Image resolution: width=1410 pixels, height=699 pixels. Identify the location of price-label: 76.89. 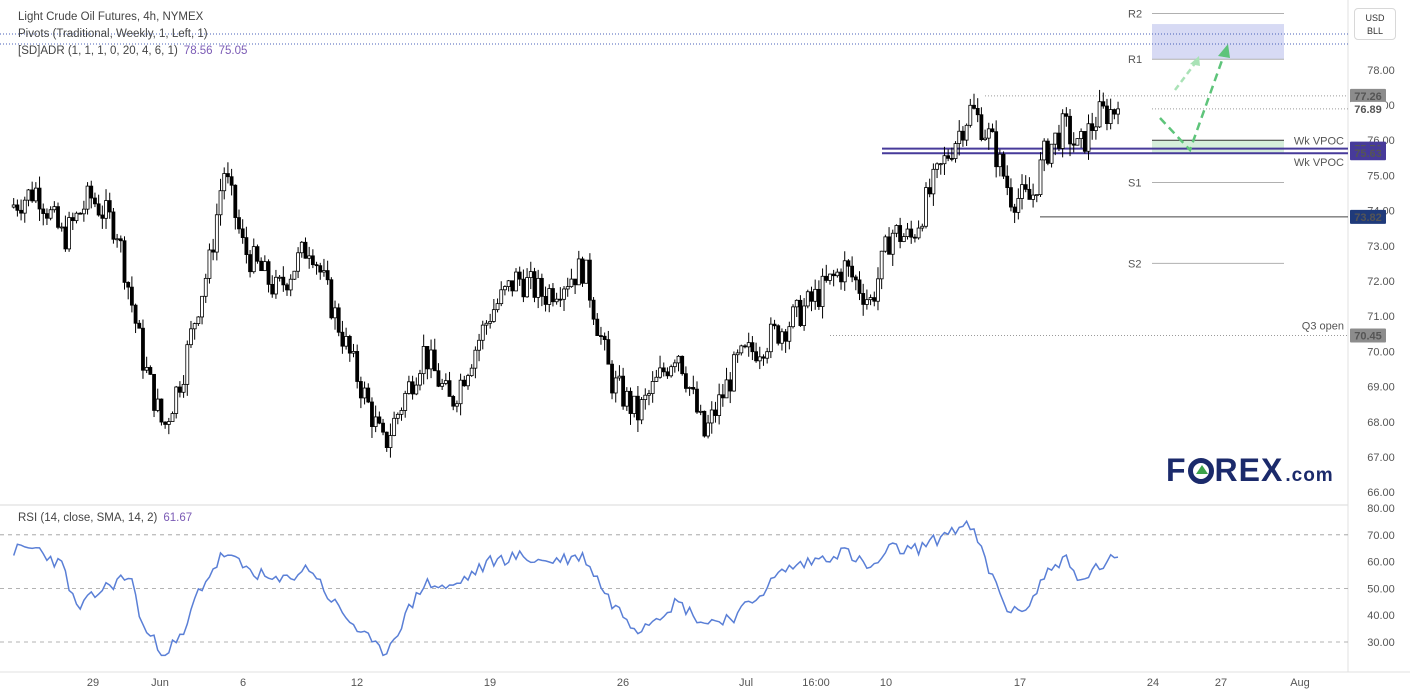
(1368, 110).